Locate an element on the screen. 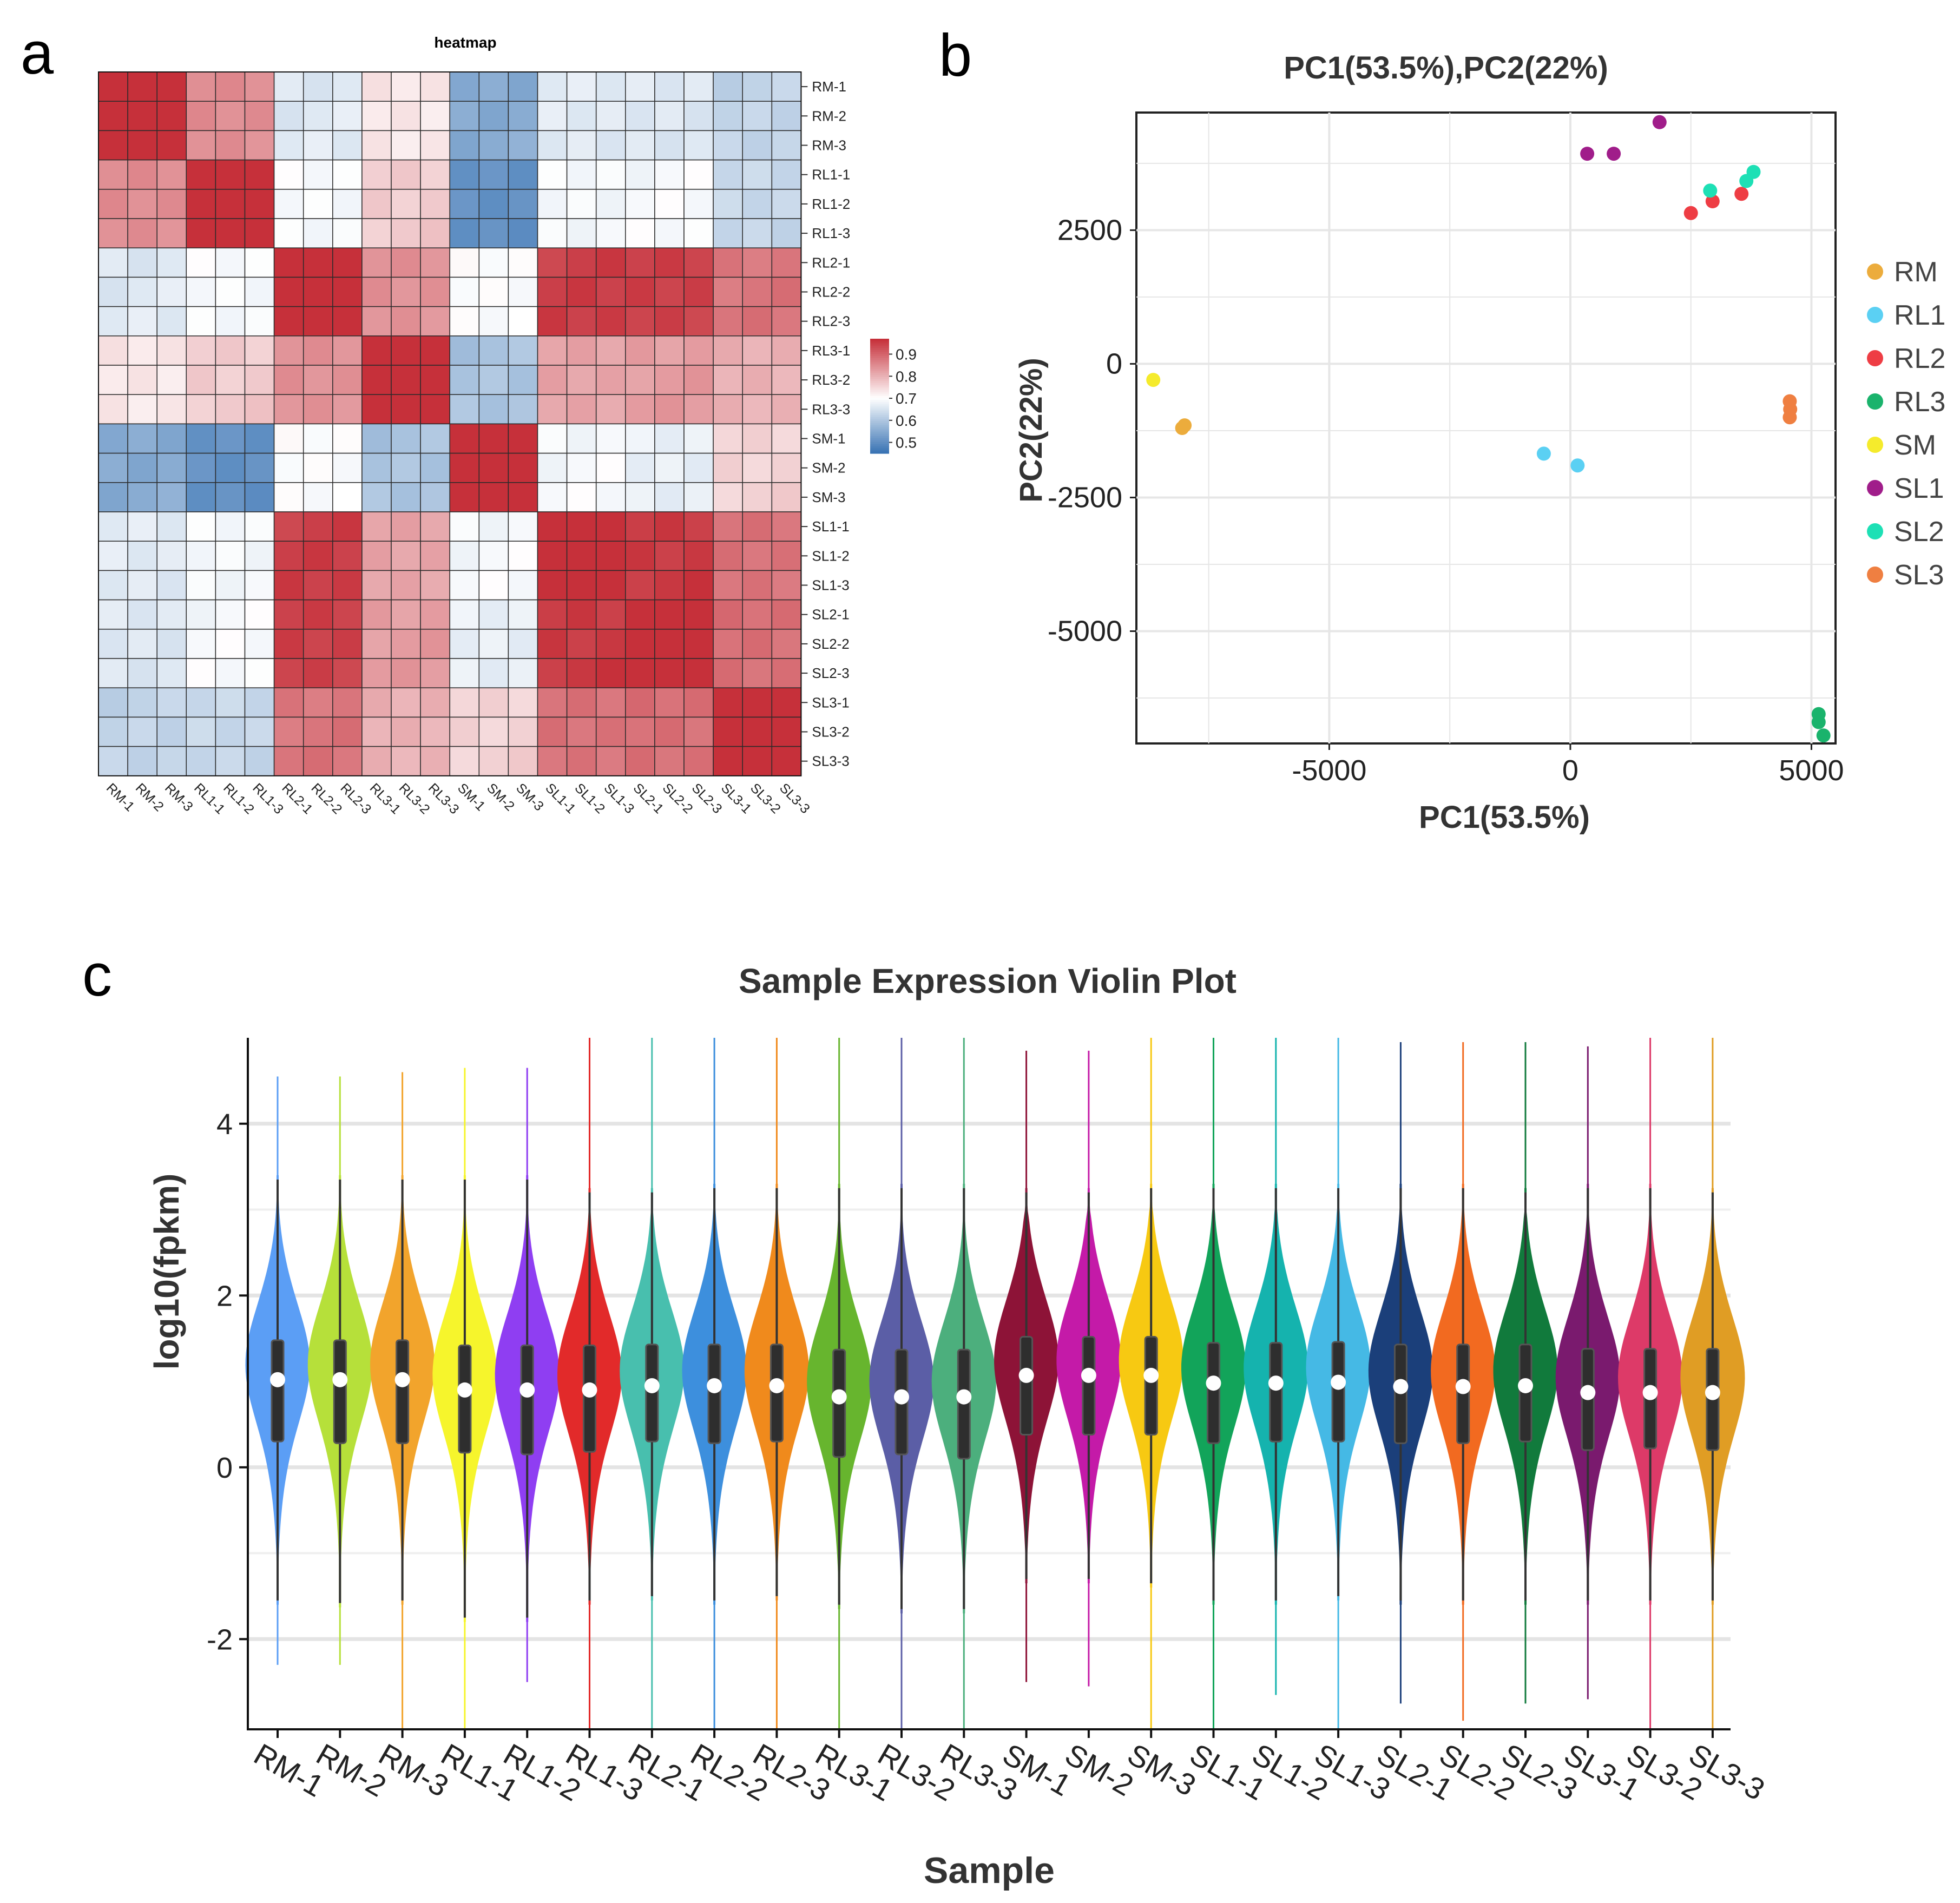 This screenshot has width=1960, height=1903. violin-y-tick-label: -2 is located at coordinates (220, 1639).